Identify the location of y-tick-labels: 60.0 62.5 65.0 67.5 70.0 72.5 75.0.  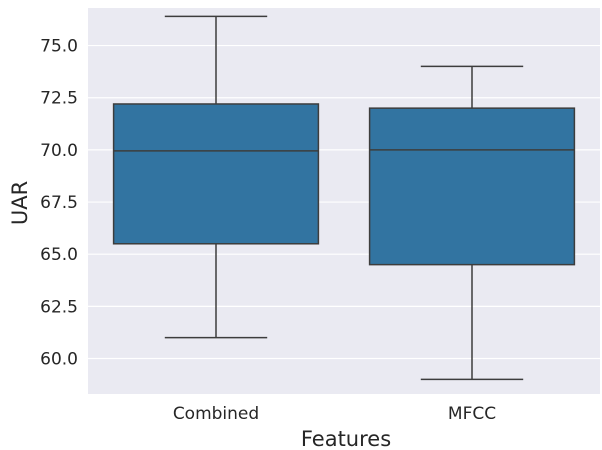
(59, 203).